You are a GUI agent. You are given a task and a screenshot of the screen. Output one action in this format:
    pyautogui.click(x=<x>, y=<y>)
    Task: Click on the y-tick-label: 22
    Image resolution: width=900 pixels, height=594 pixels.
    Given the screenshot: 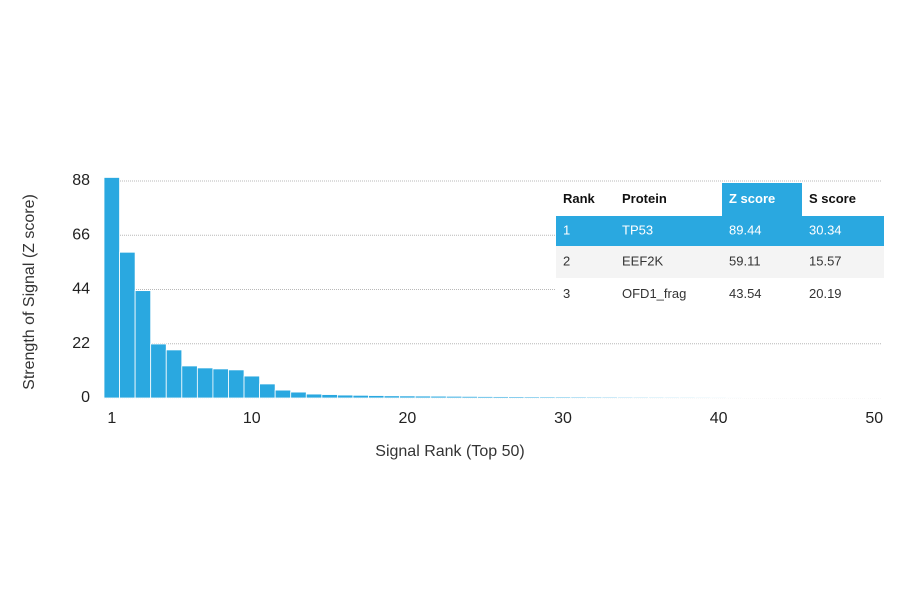 What is the action you would take?
    pyautogui.click(x=81, y=343)
    